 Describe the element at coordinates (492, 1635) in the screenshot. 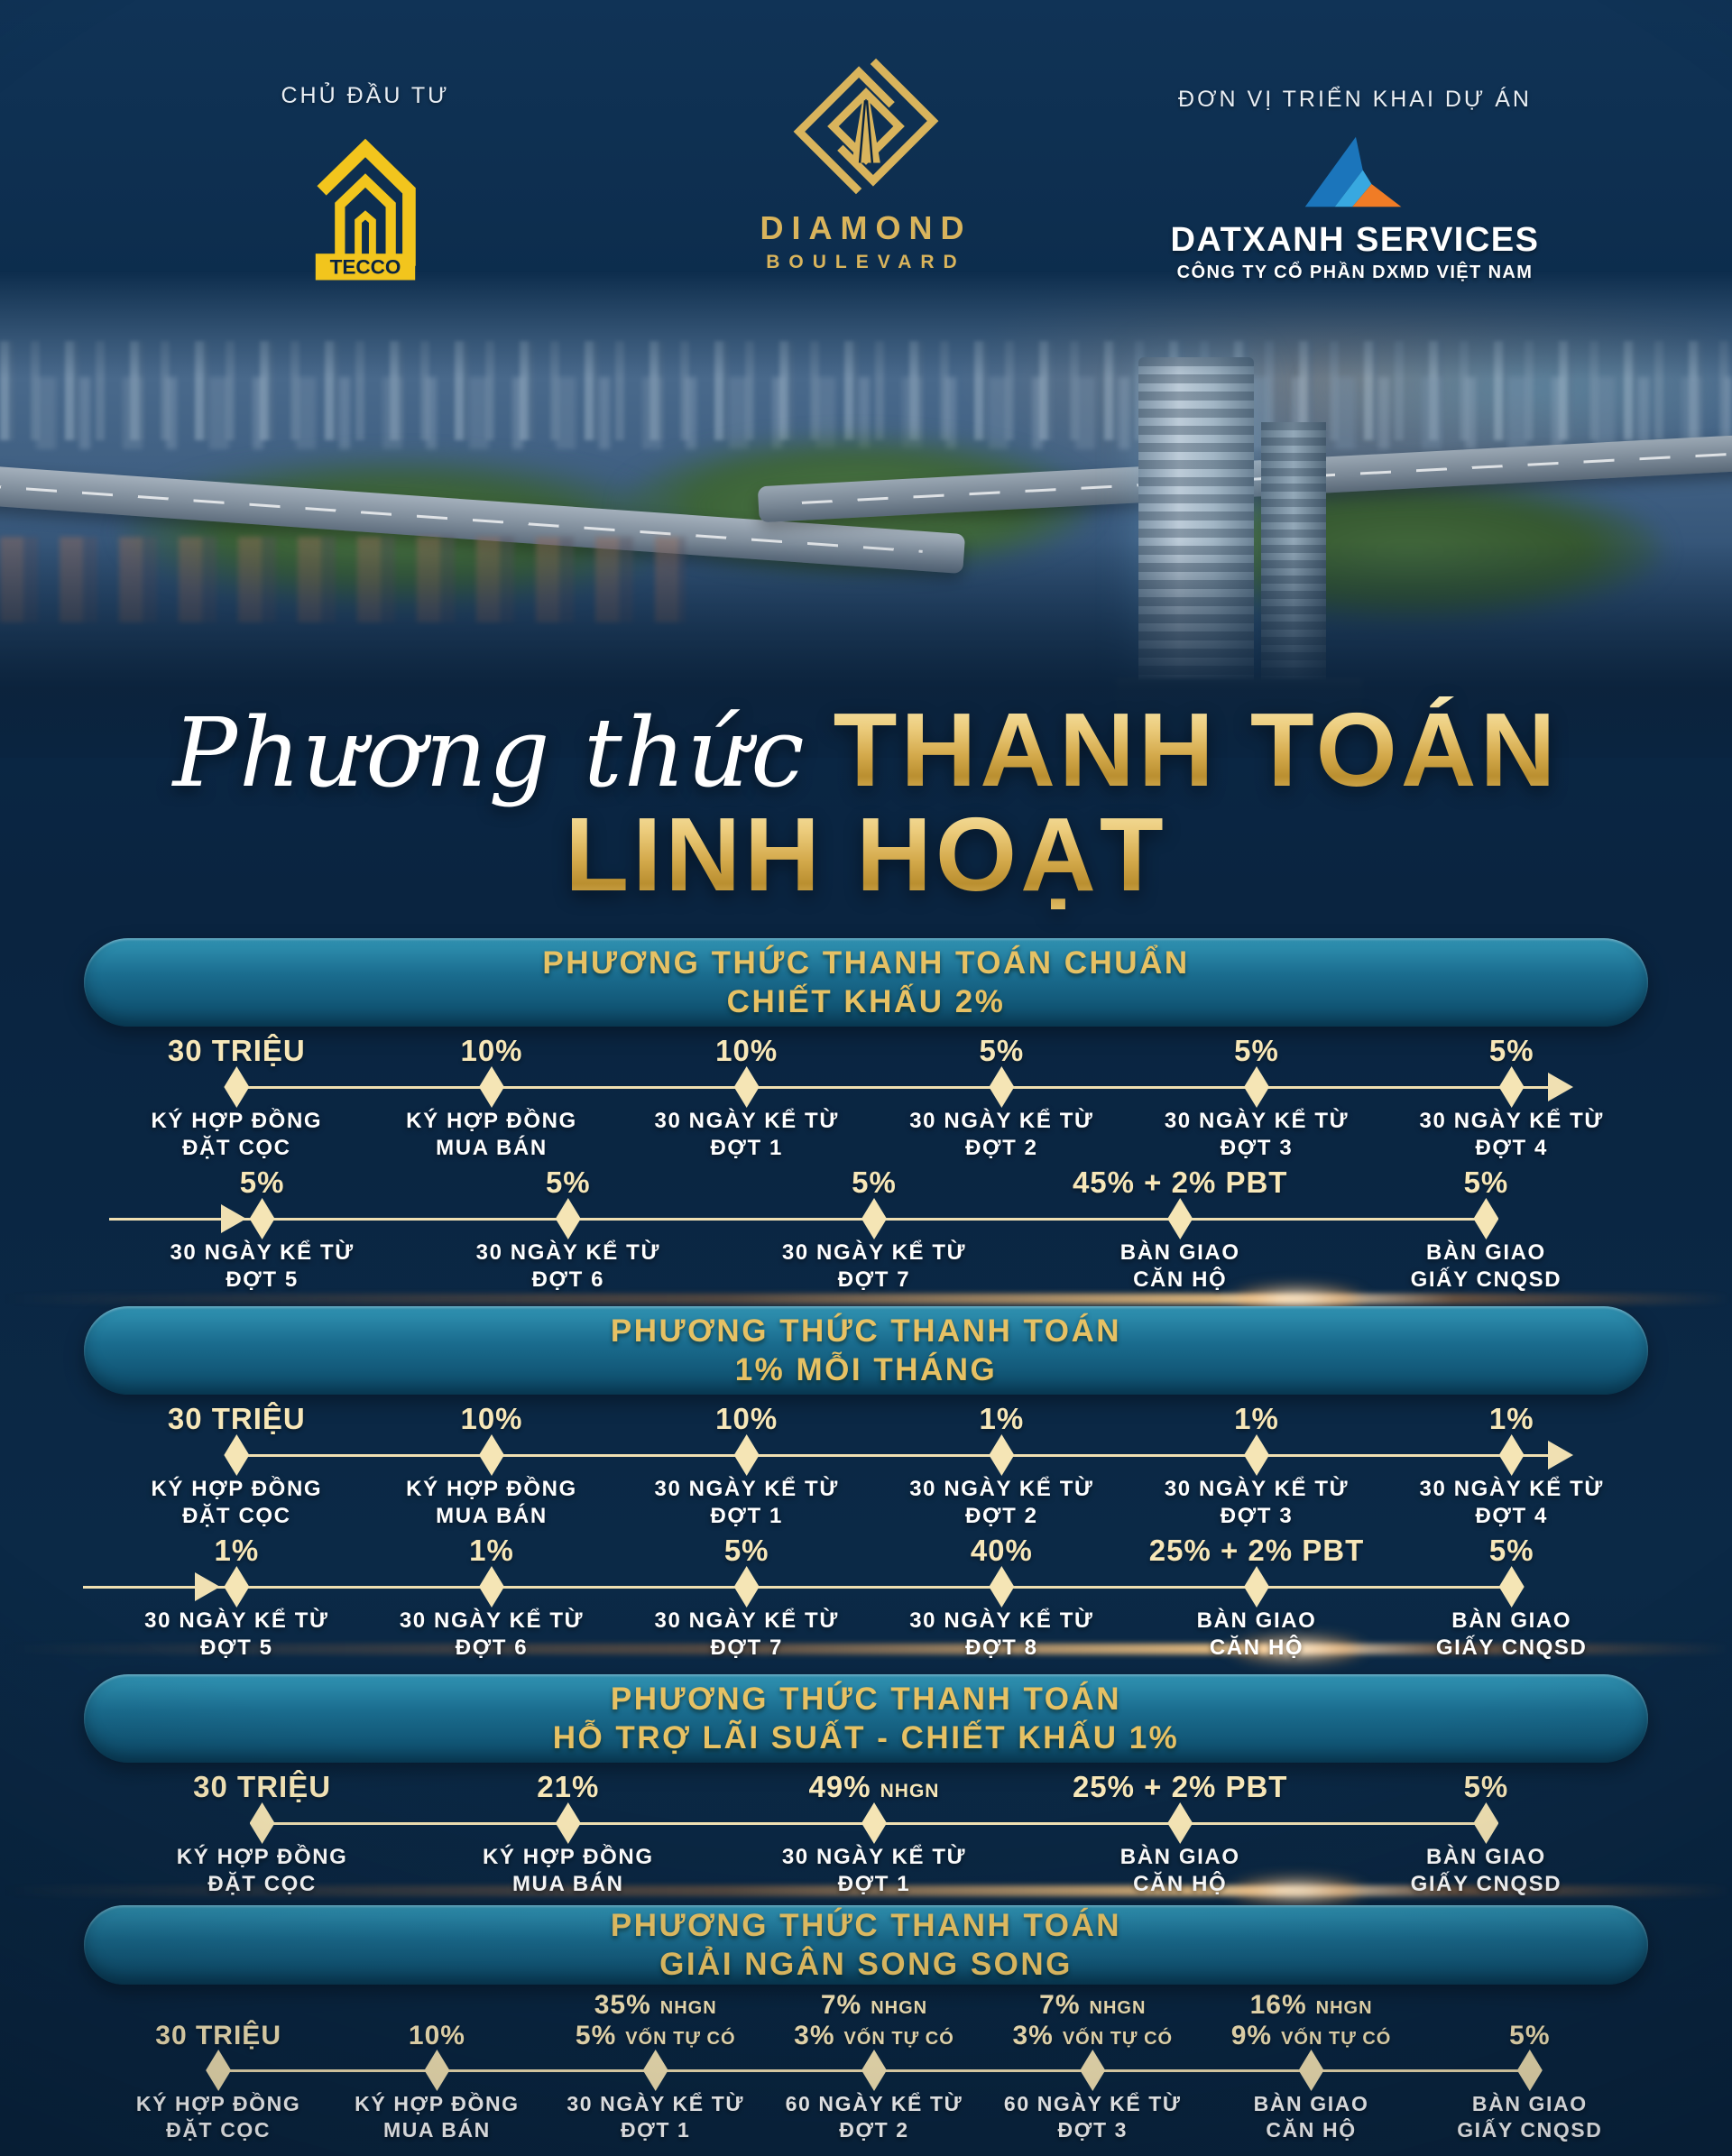

I see `milestone-label: 30 NGÀY KỂ TỪ ĐỢT 6` at that location.